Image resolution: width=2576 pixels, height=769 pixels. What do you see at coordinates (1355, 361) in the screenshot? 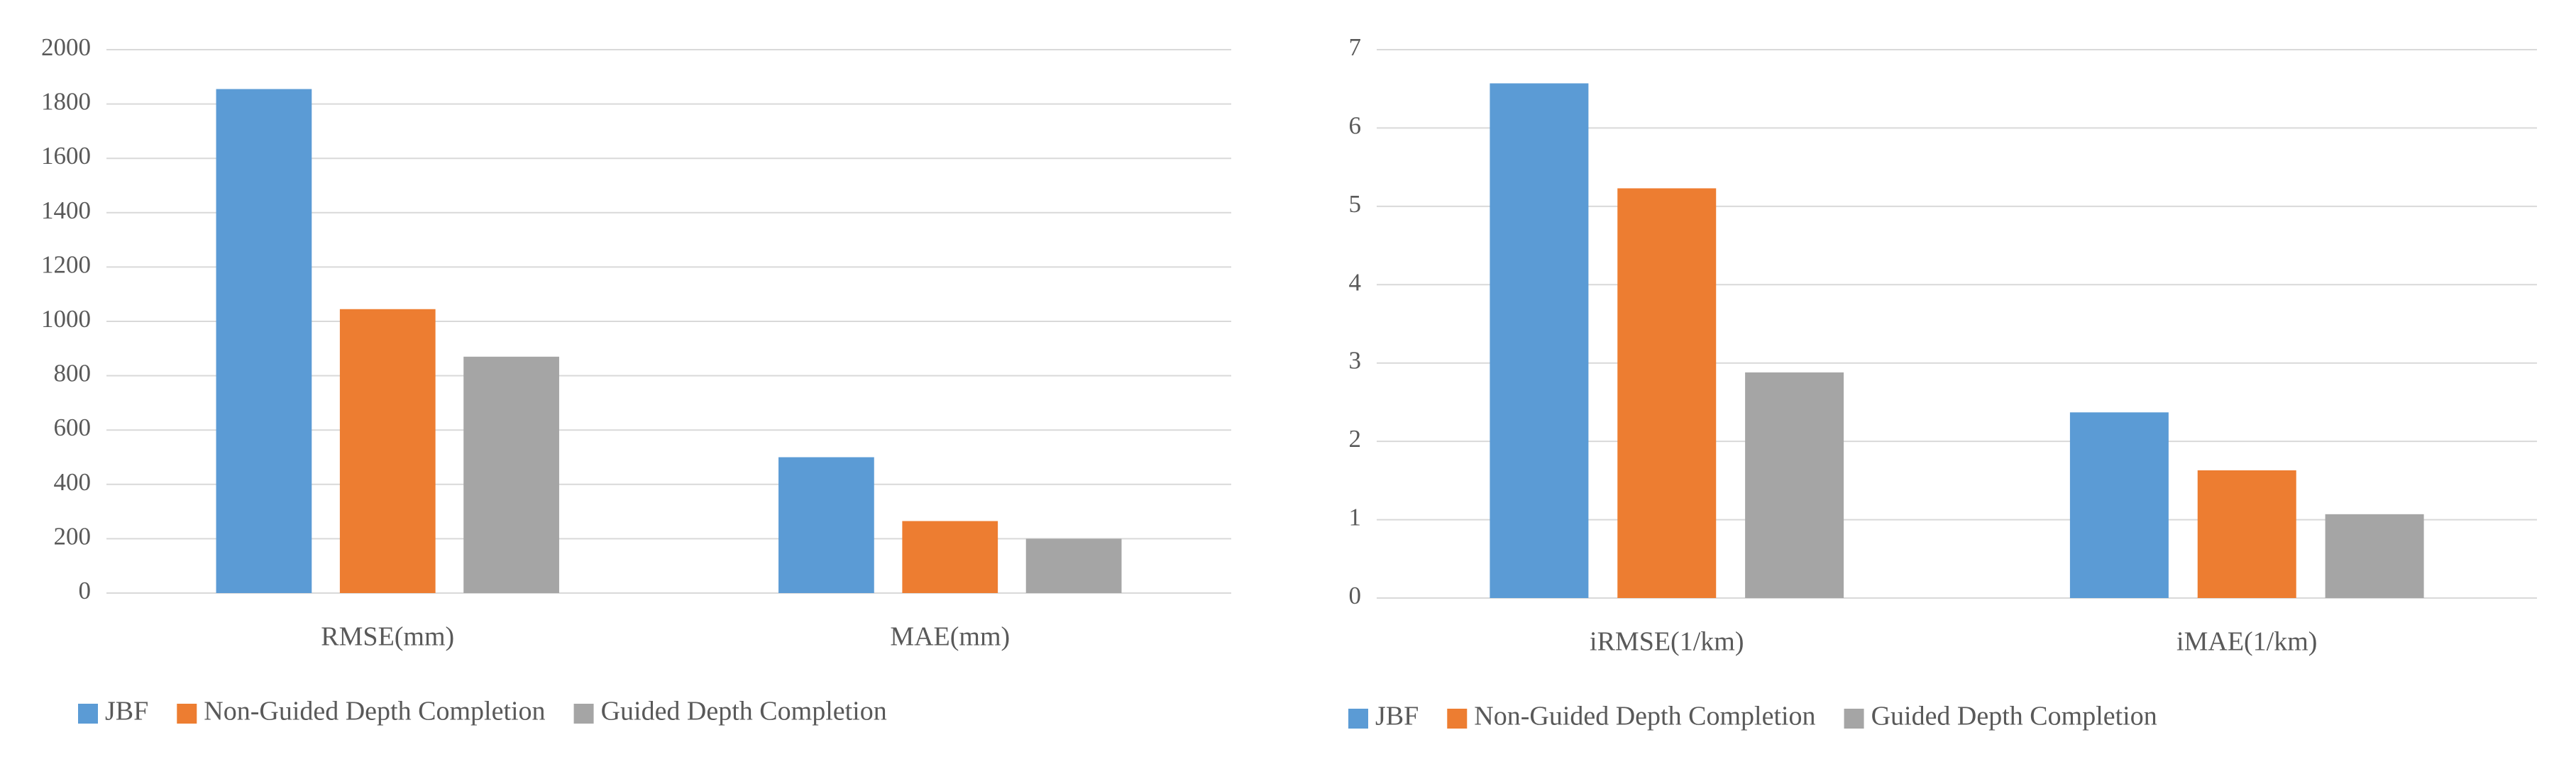
I see `y-tick-label: 3` at bounding box center [1355, 361].